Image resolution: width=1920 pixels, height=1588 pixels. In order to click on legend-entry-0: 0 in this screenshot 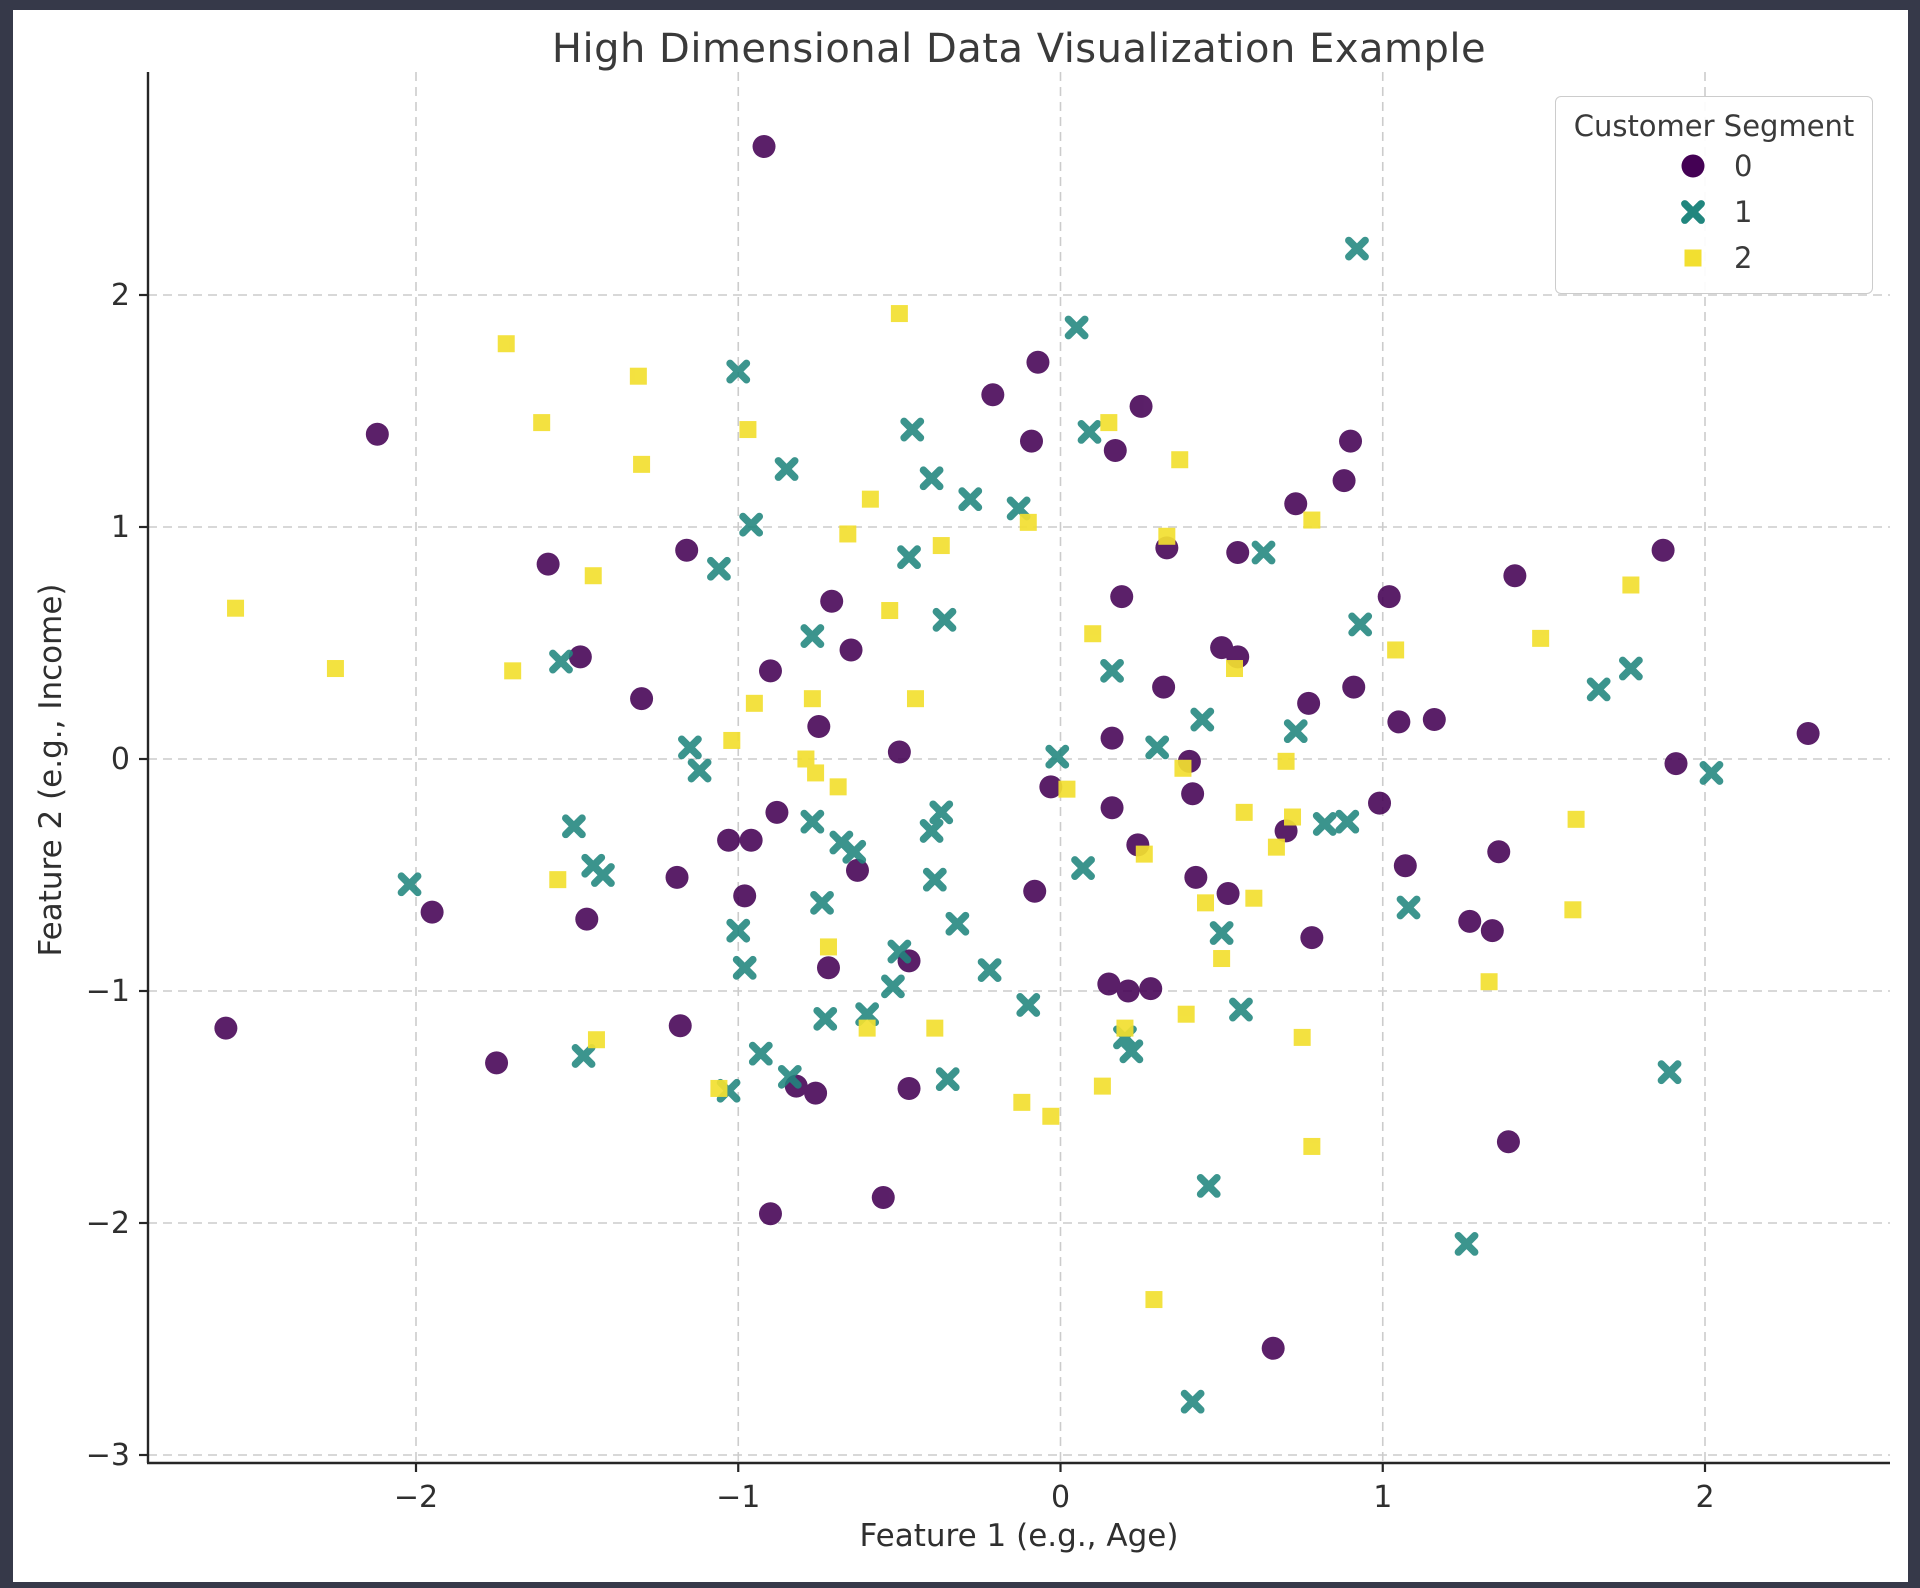, I will do `click(1714, 166)`.